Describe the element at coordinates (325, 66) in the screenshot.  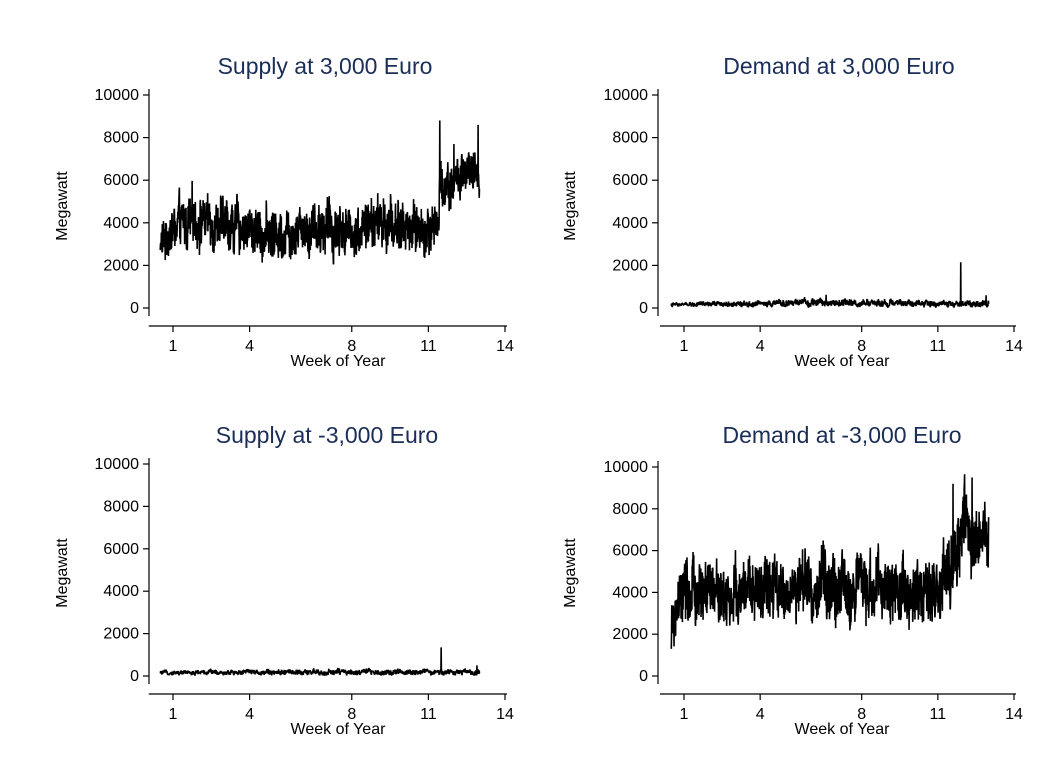
I see `panel-title: Supply at 3,000 Euro` at that location.